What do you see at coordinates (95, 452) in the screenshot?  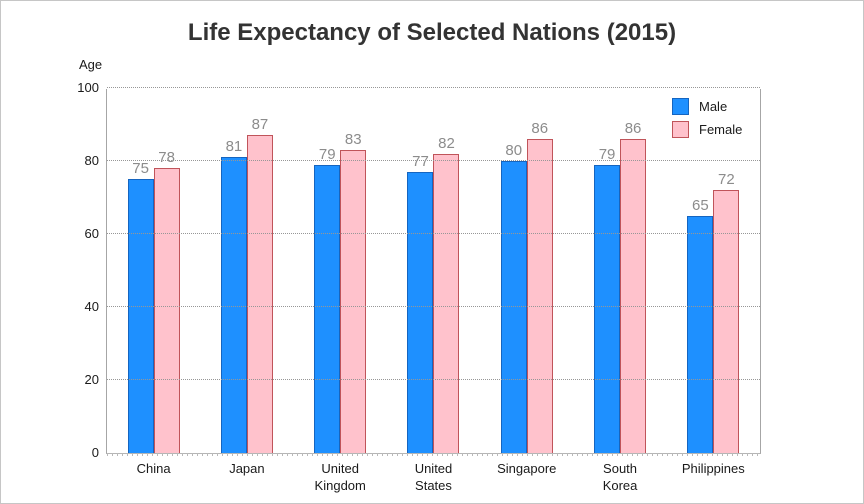 I see `y-tick-label-0: 0` at bounding box center [95, 452].